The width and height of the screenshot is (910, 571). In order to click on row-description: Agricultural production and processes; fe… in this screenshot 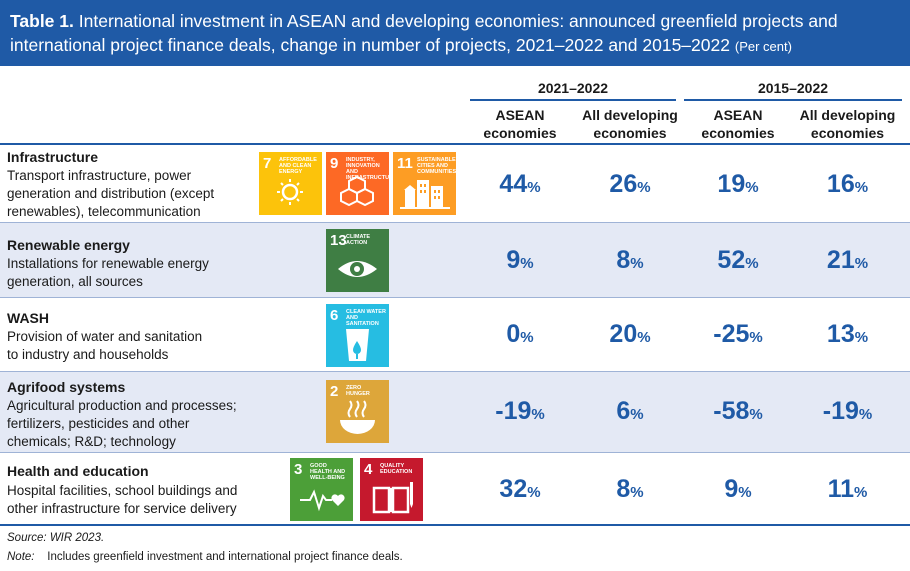, I will do `click(122, 423)`.